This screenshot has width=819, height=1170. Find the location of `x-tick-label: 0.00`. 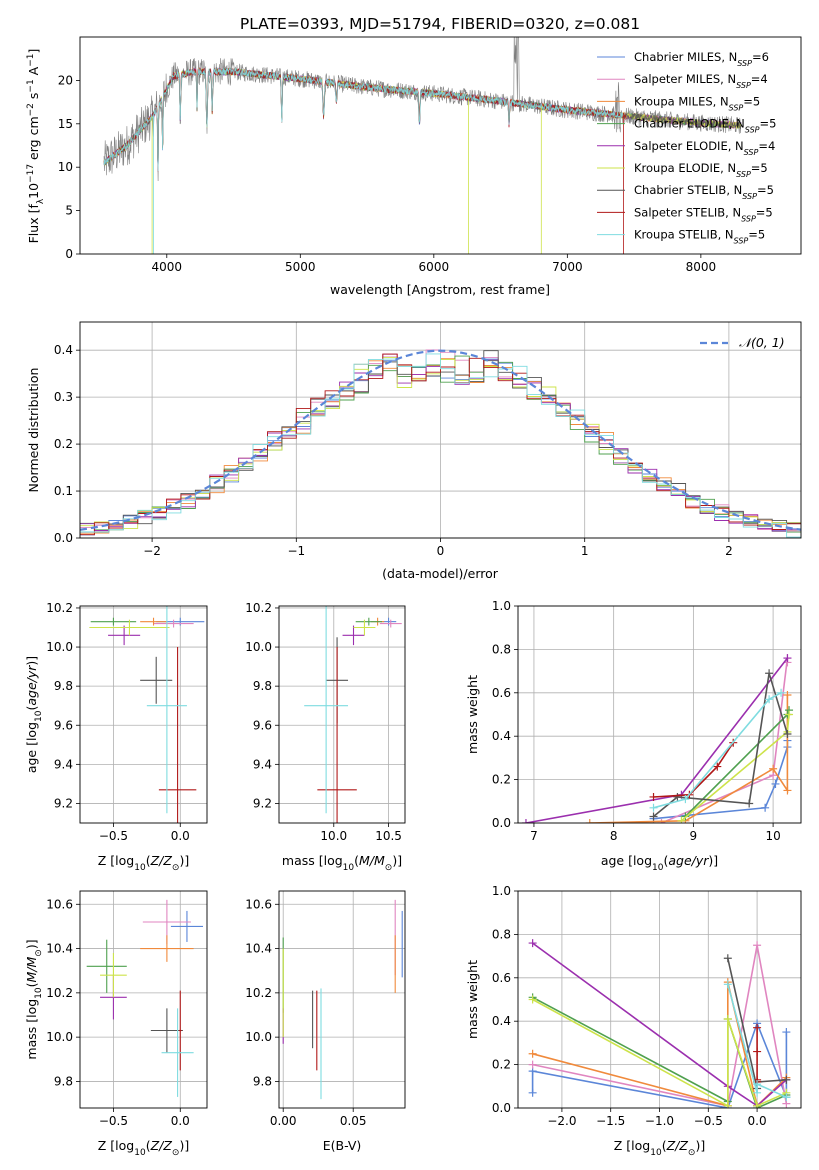

x-tick-label: 0.00 is located at coordinates (283, 1121).